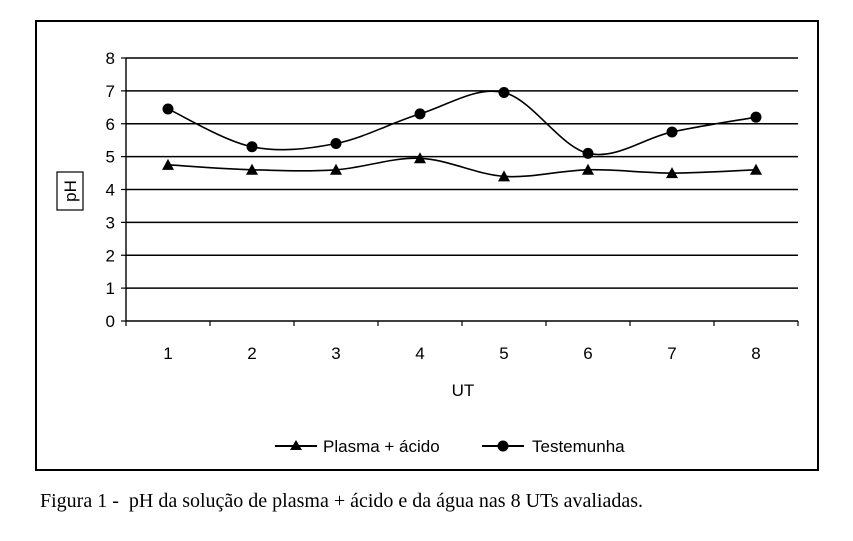 The width and height of the screenshot is (853, 541). What do you see at coordinates (110, 288) in the screenshot?
I see `y-tick-label: 1` at bounding box center [110, 288].